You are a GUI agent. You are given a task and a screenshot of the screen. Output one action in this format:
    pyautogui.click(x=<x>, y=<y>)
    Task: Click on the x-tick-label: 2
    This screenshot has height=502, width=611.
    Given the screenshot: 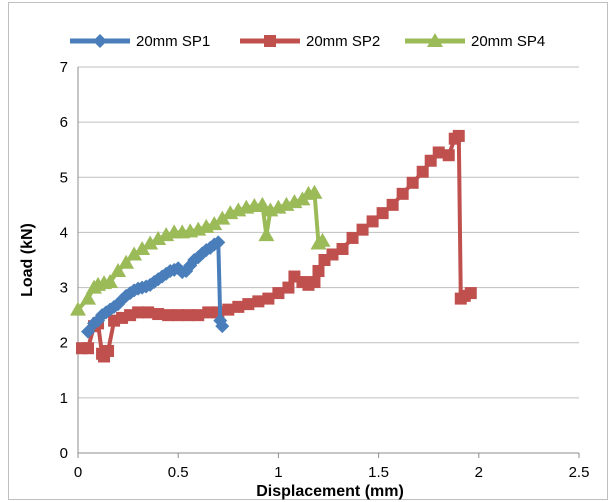 What is the action you would take?
    pyautogui.click(x=479, y=472)
    